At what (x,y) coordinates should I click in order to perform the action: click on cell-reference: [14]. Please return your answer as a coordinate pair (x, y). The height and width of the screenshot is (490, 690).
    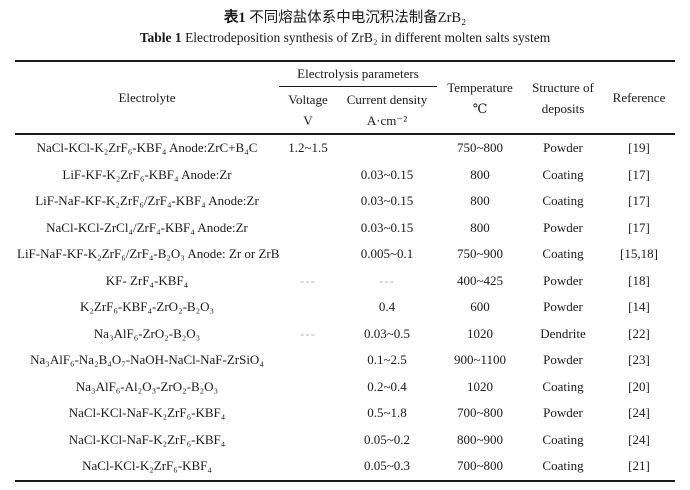
    Looking at the image, I should click on (639, 307).